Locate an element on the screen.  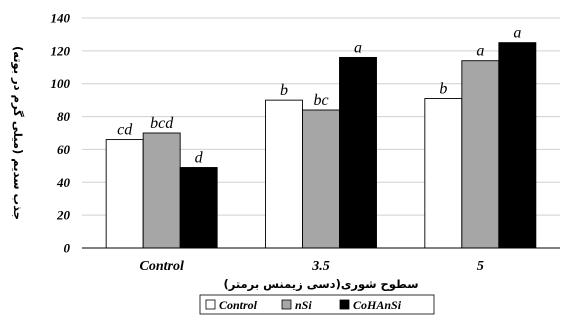
legend-label: Control is located at coordinates (238, 305).